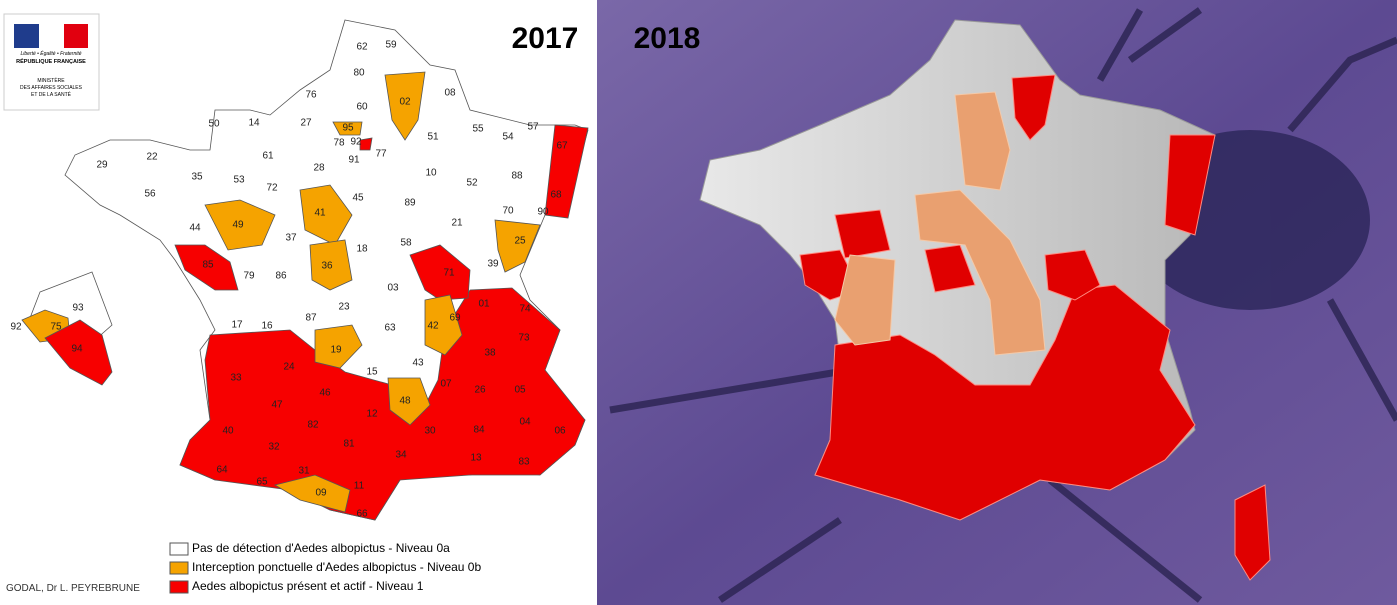 Image resolution: width=1397 pixels, height=605 pixels. What do you see at coordinates (545, 38) in the screenshot?
I see `year-label: 2017` at bounding box center [545, 38].